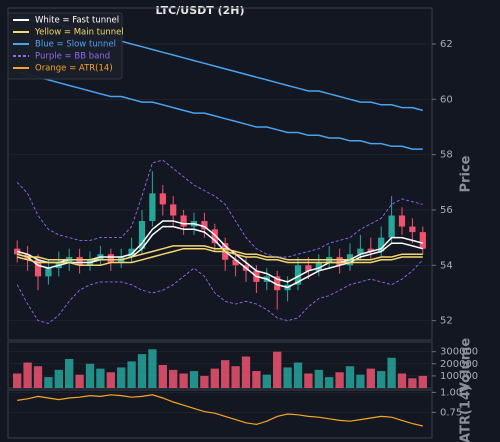  Describe the element at coordinates (446, 155) in the screenshot. I see `y-tick-label: 58` at that location.